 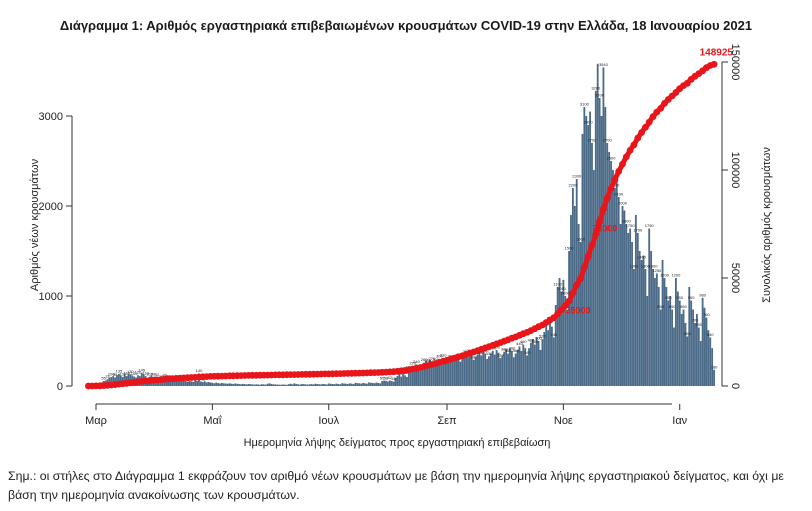 What do you see at coordinates (122, 374) in the screenshot?
I see `bar-value-label: 100` at bounding box center [122, 374].